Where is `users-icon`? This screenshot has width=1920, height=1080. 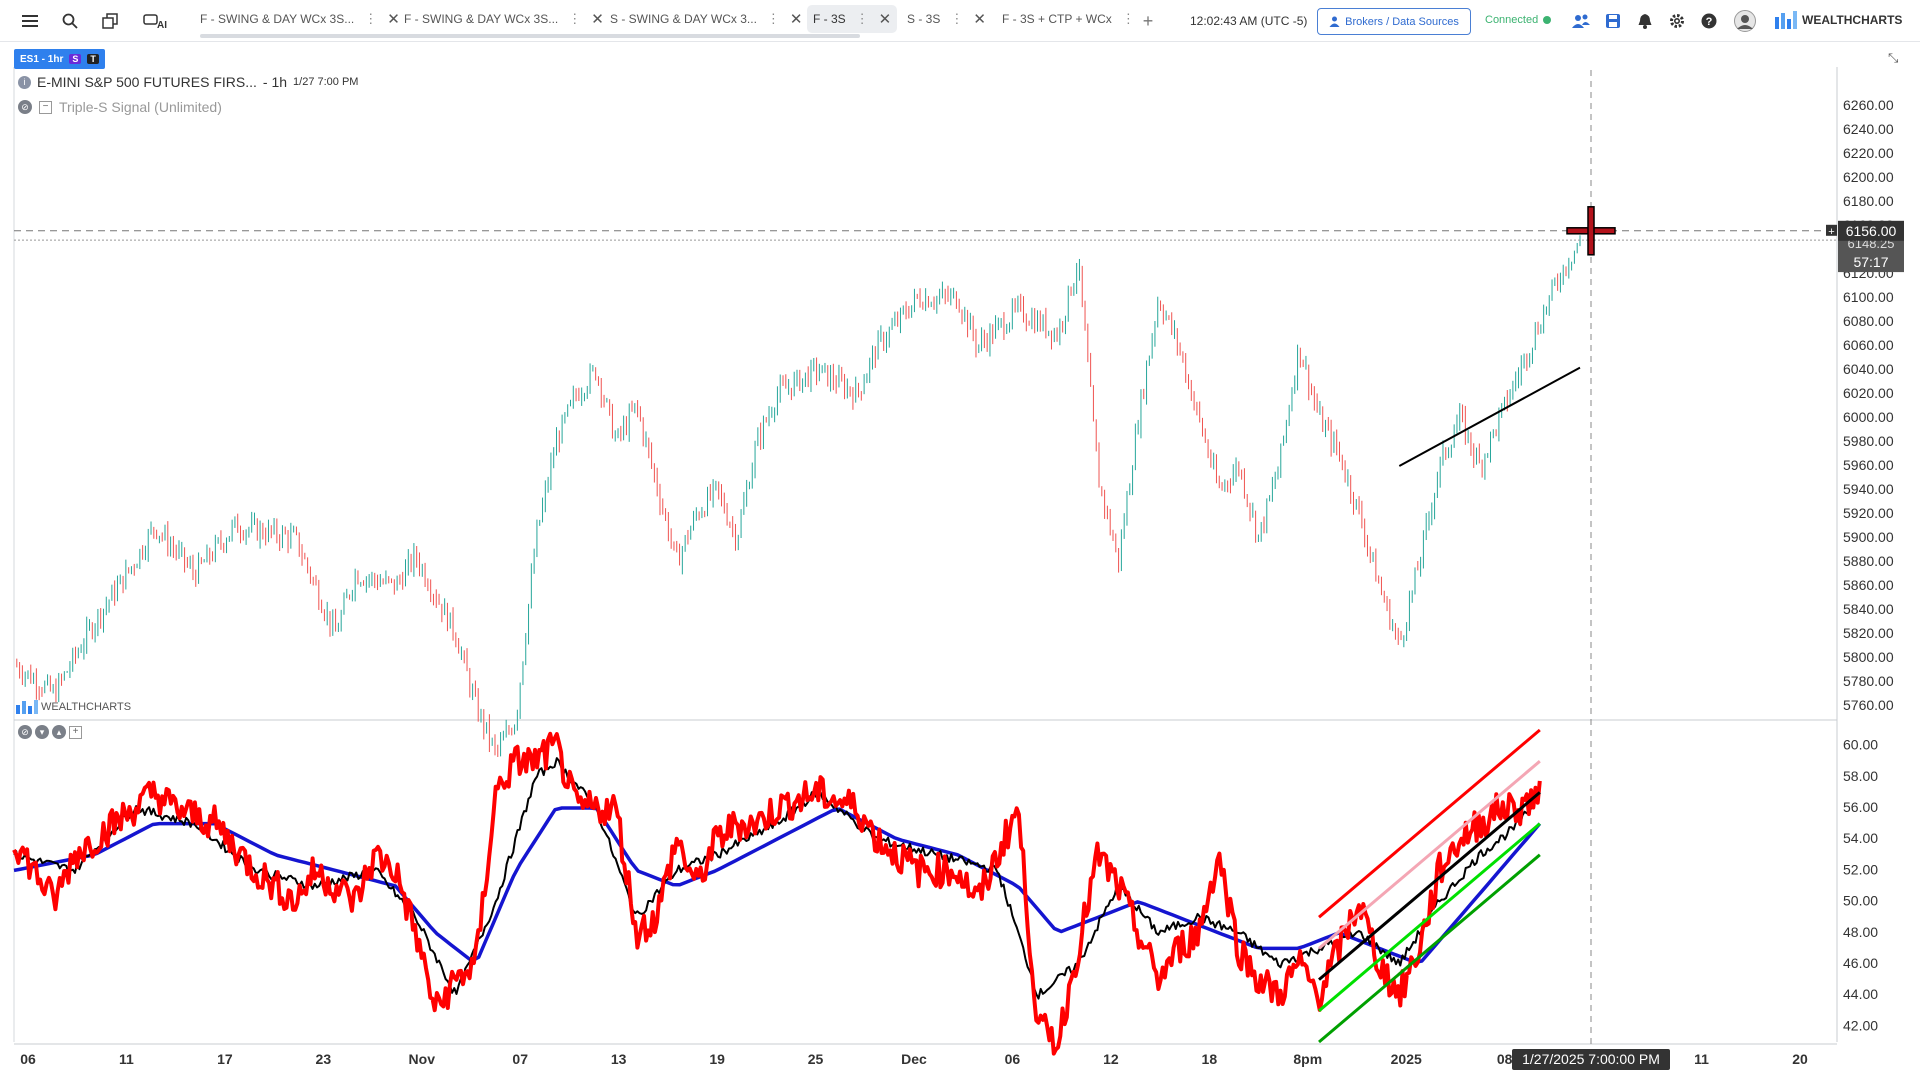
users-icon is located at coordinates (1581, 21).